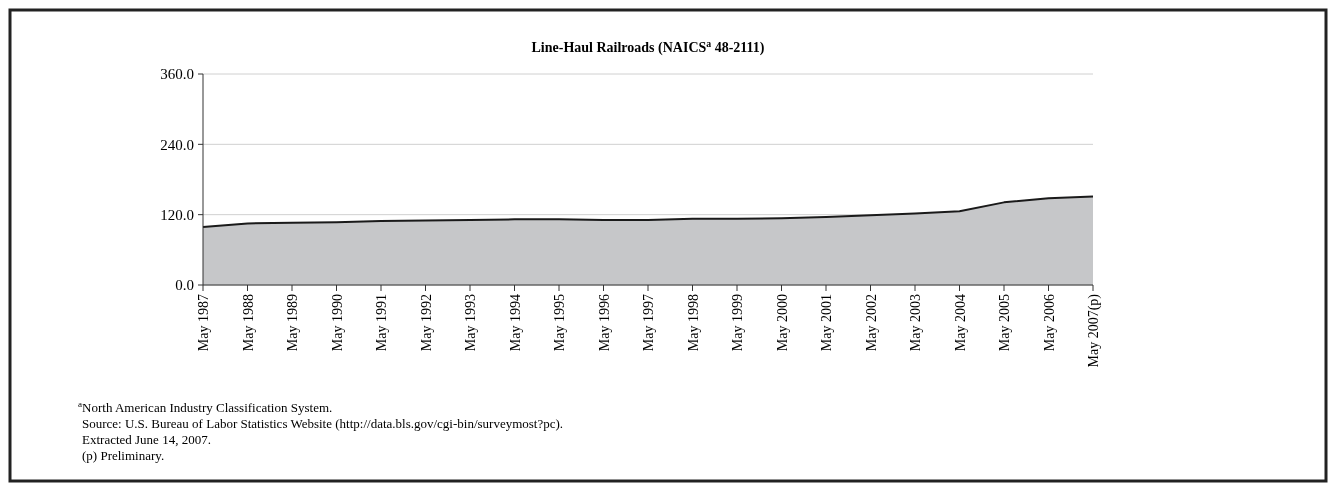 The width and height of the screenshot is (1336, 491). What do you see at coordinates (203, 323) in the screenshot?
I see `x-tick-label: May 1987` at bounding box center [203, 323].